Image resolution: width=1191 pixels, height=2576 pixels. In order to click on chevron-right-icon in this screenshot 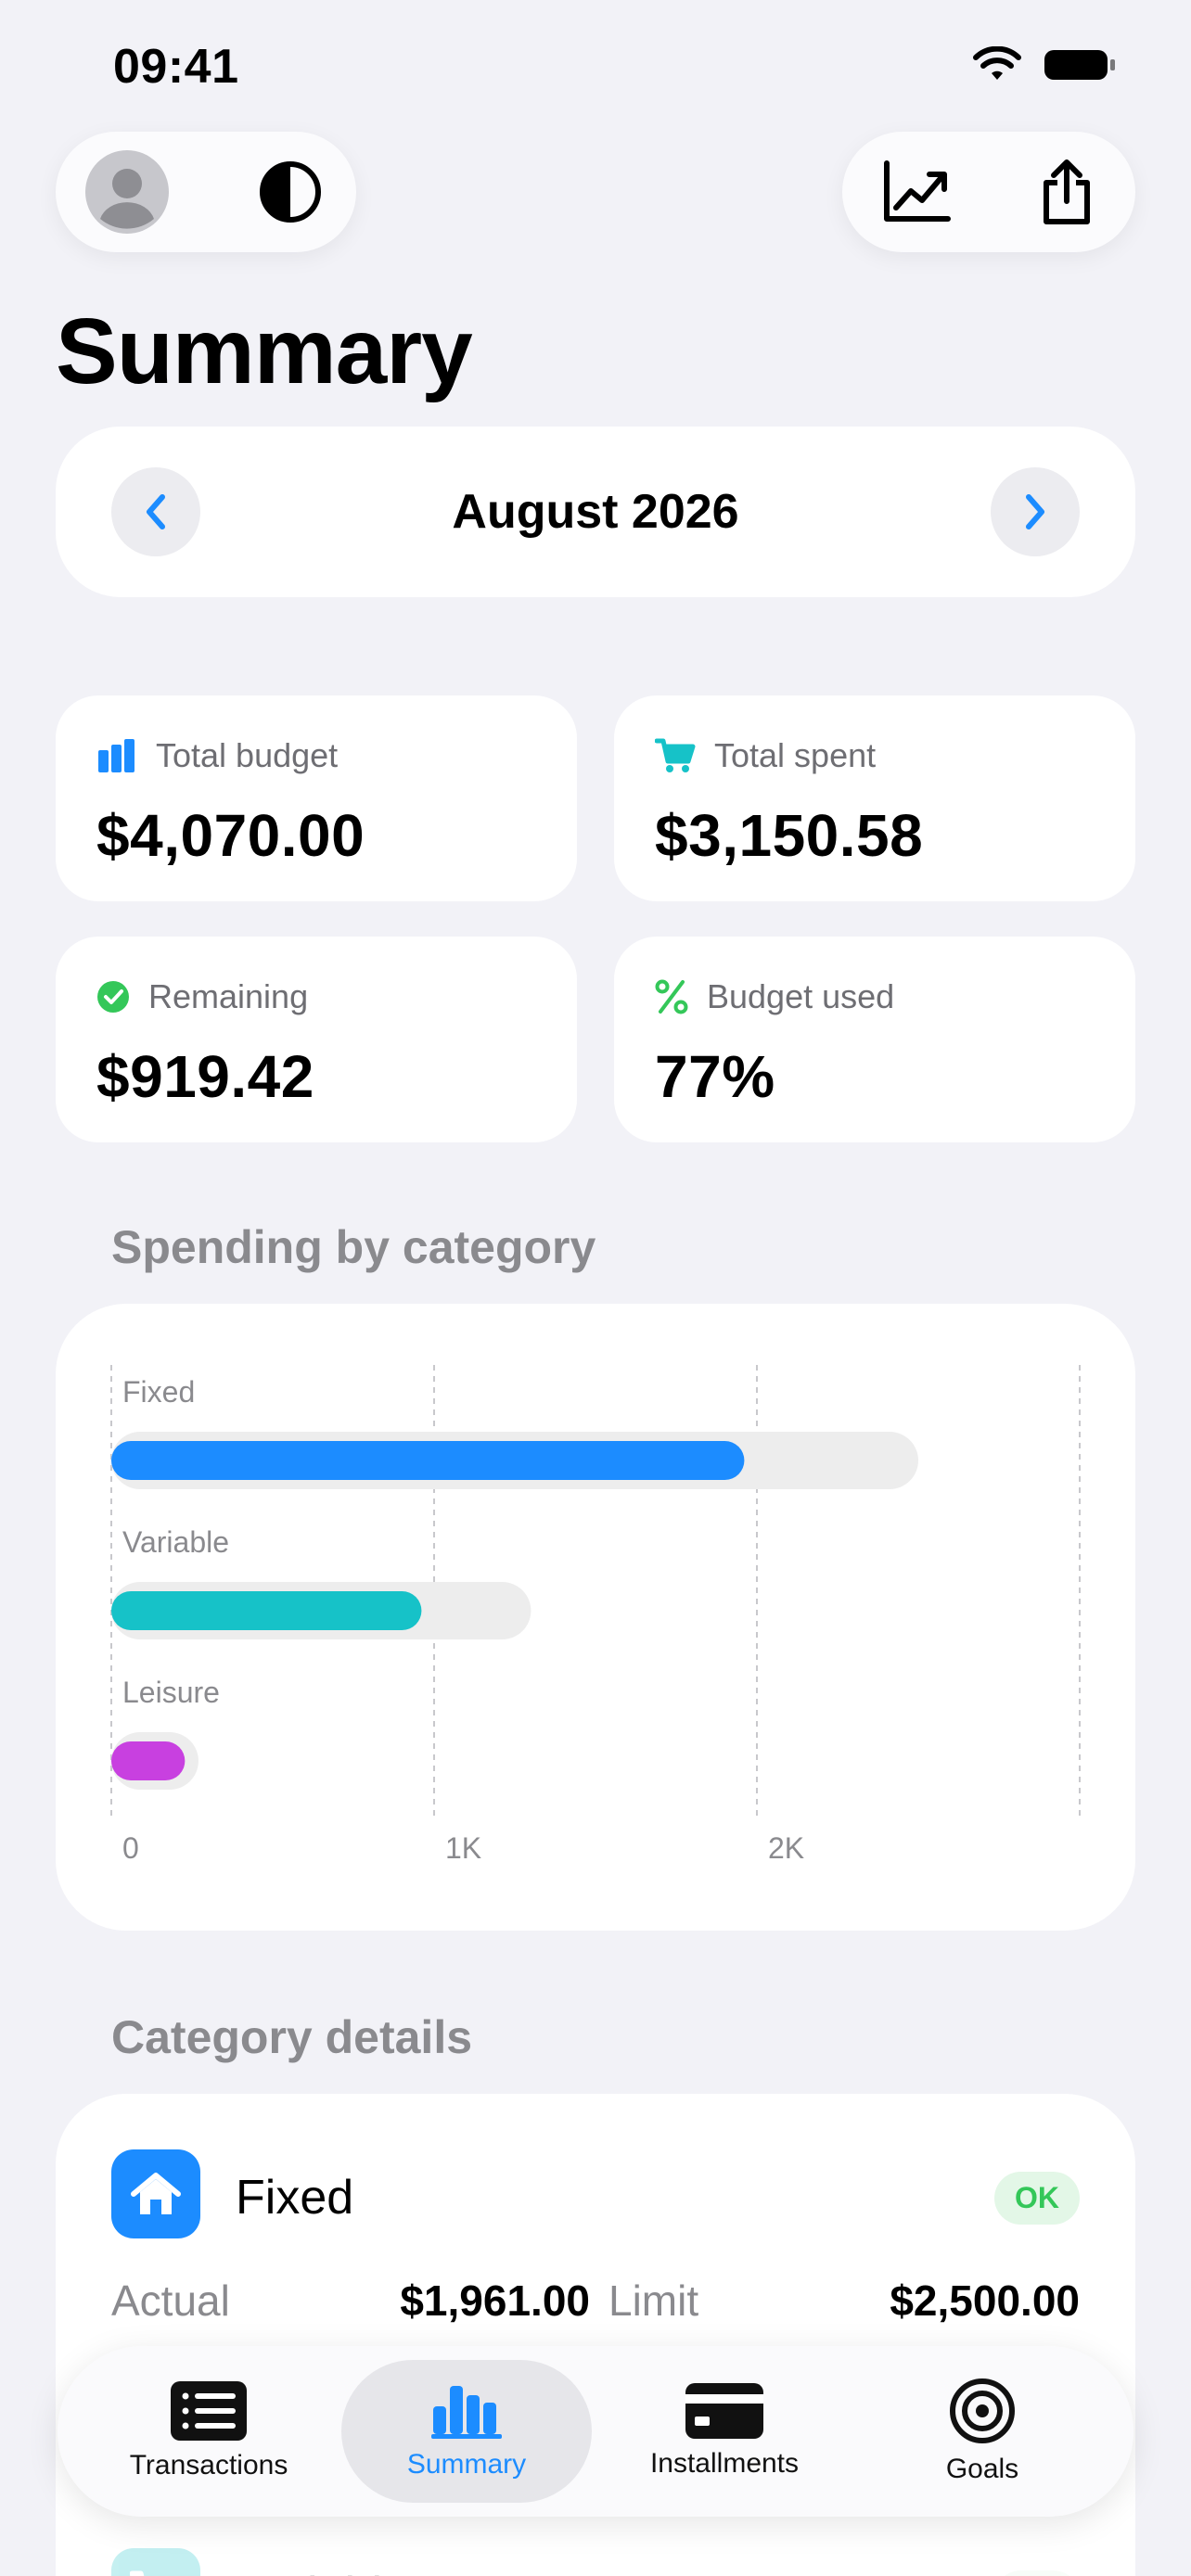, I will do `click(1035, 512)`.